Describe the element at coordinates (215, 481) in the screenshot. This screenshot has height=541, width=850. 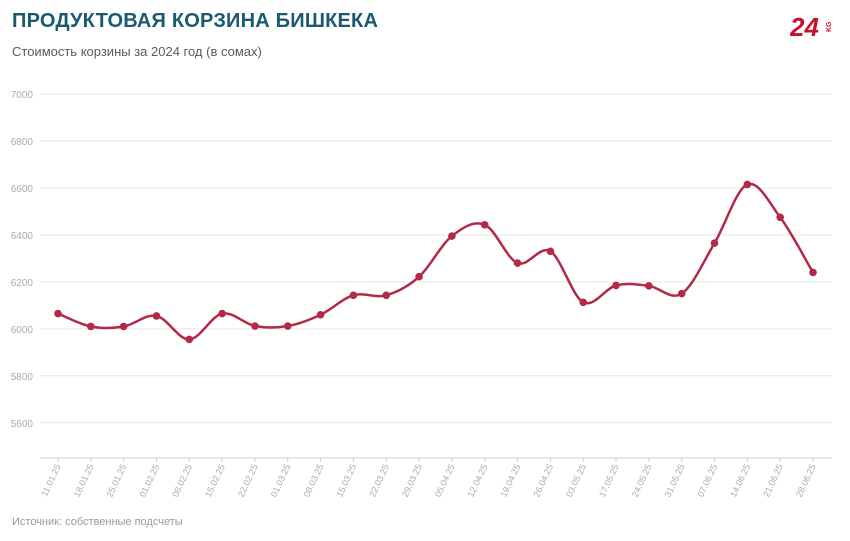
I see `x-tick-label: 15.02.25` at that location.